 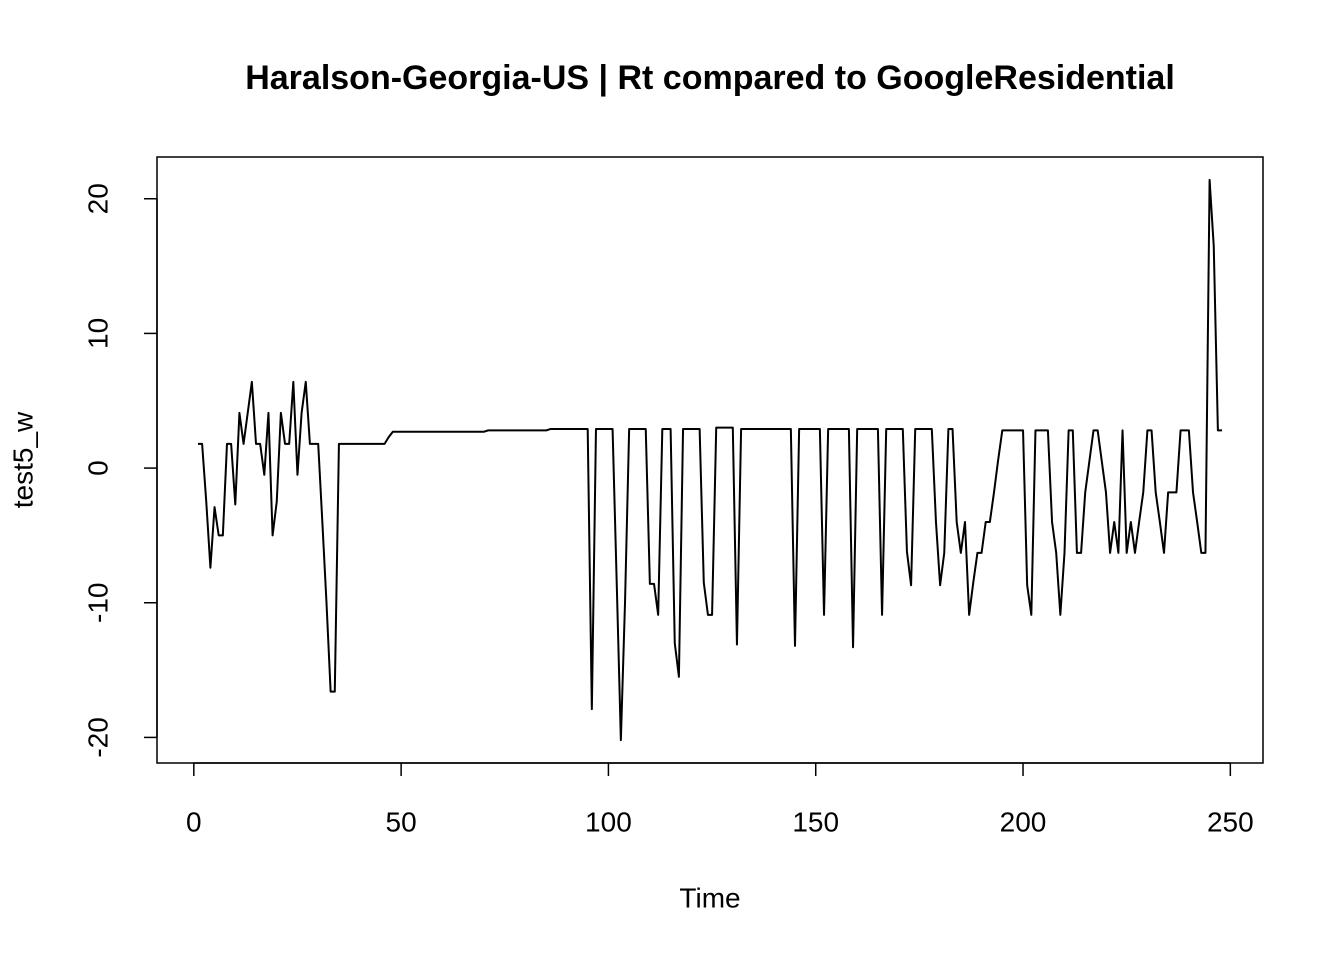 What do you see at coordinates (1023, 821) in the screenshot?
I see `x-tick-label: 200` at bounding box center [1023, 821].